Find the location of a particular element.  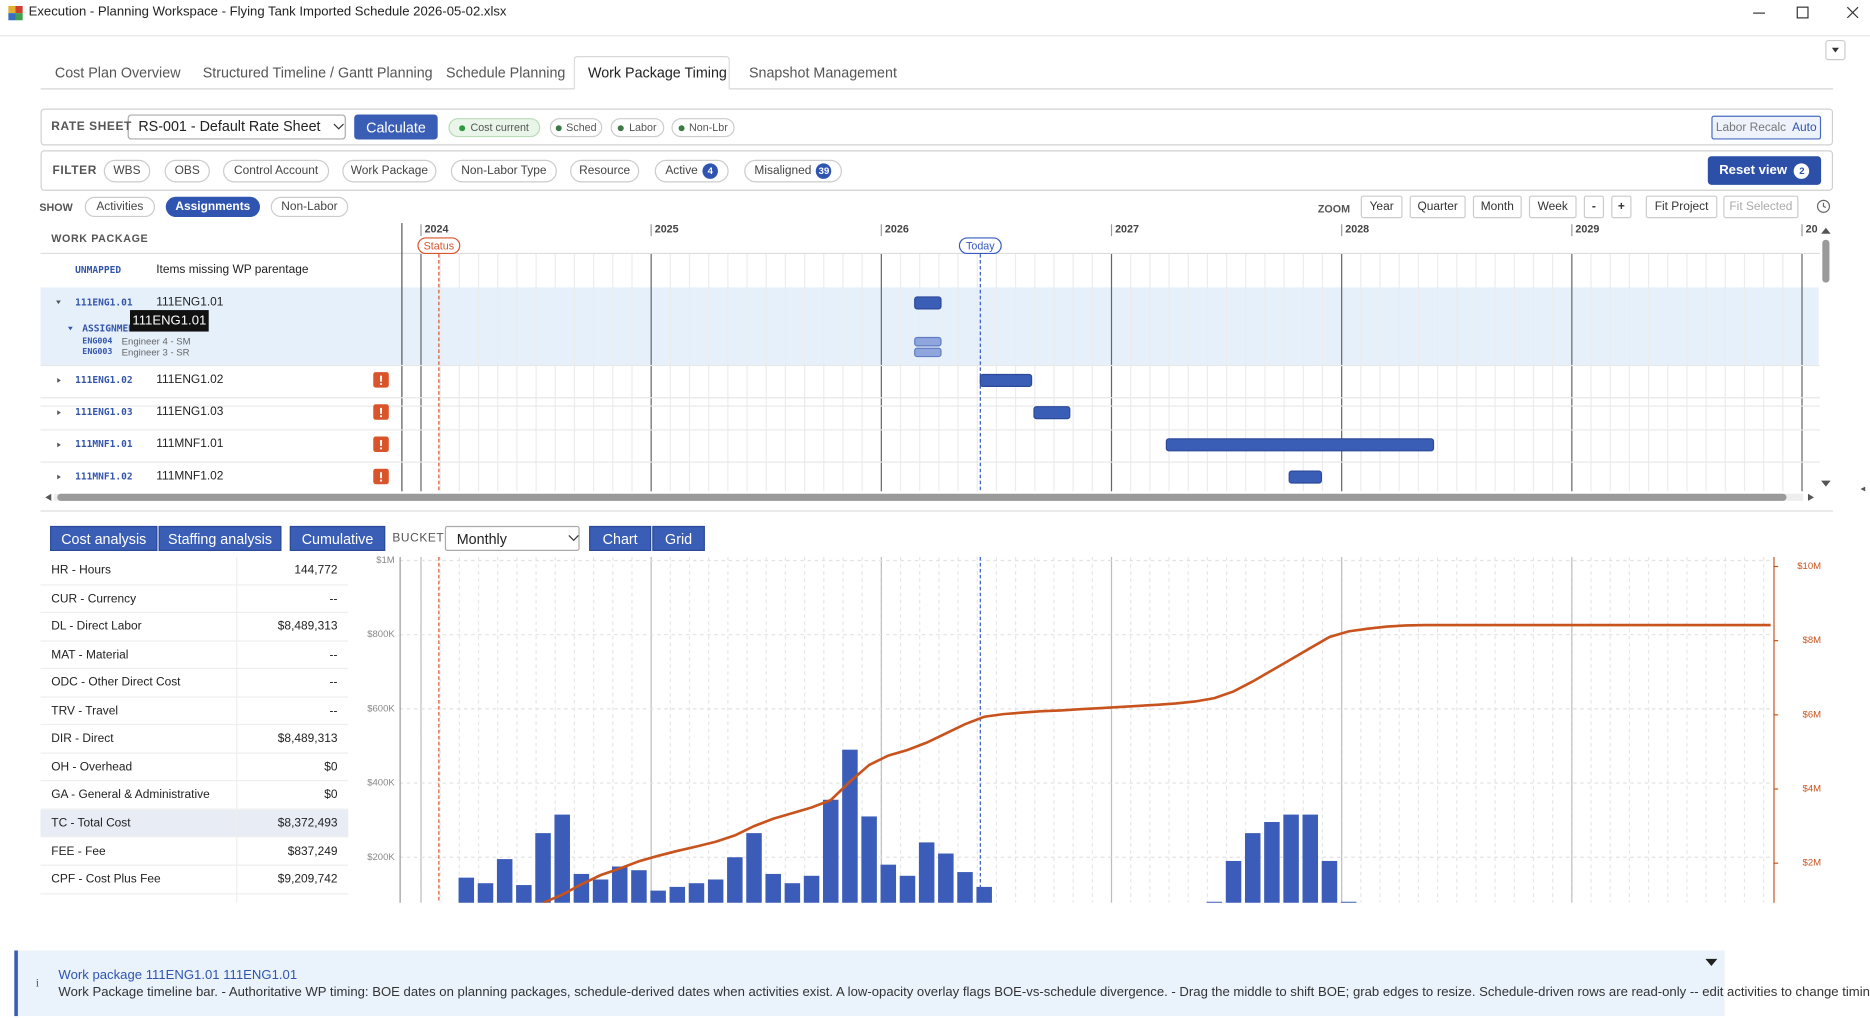

bucket-value: Monthly is located at coordinates (481, 539).